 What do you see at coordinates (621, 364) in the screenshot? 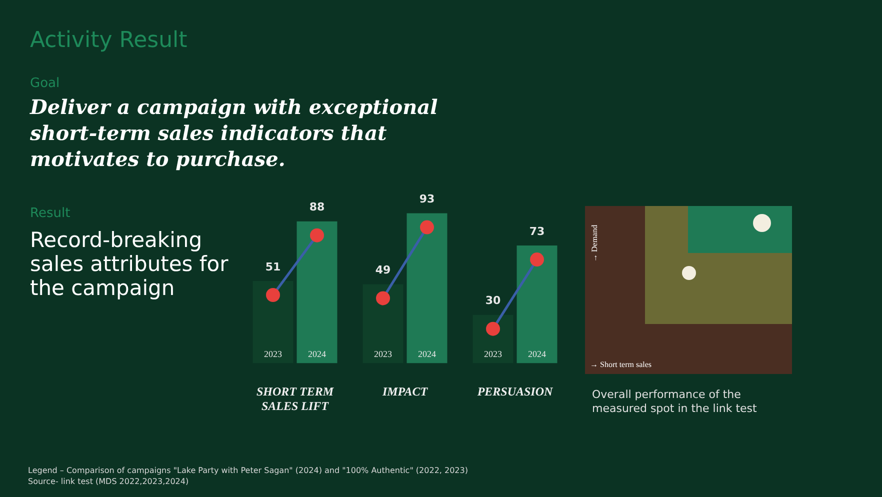
I see `text: → Short term sales` at bounding box center [621, 364].